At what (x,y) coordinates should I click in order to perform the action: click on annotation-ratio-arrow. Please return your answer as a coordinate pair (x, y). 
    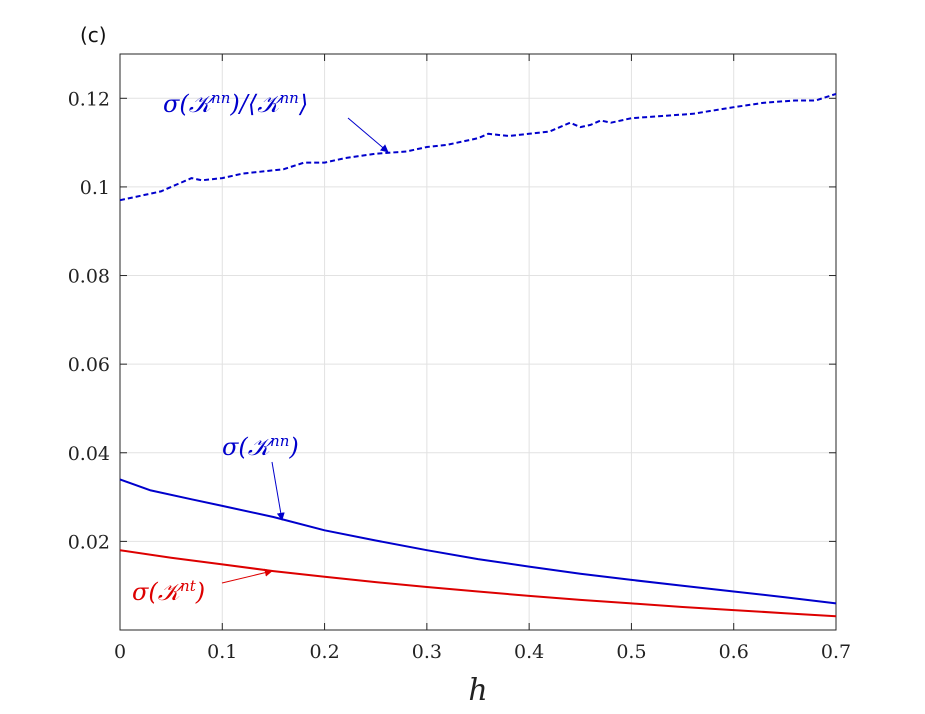
    Looking at the image, I should click on (368, 135).